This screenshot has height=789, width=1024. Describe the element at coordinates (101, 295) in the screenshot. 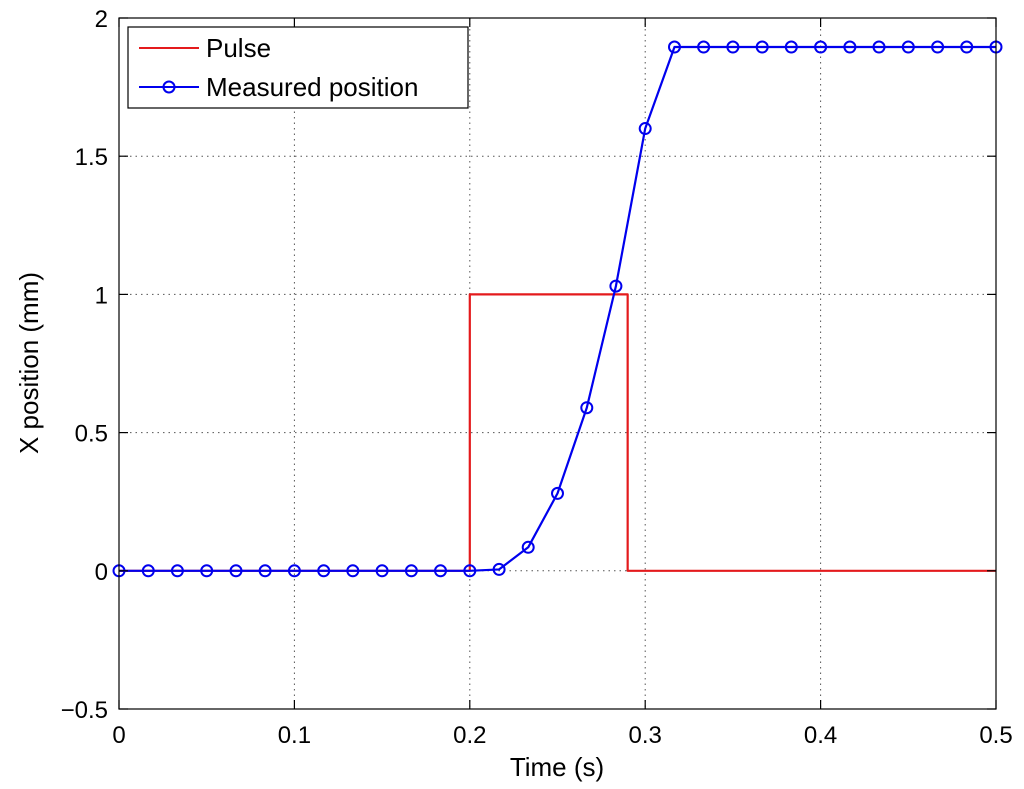

I see `y-tick-label: 1` at that location.